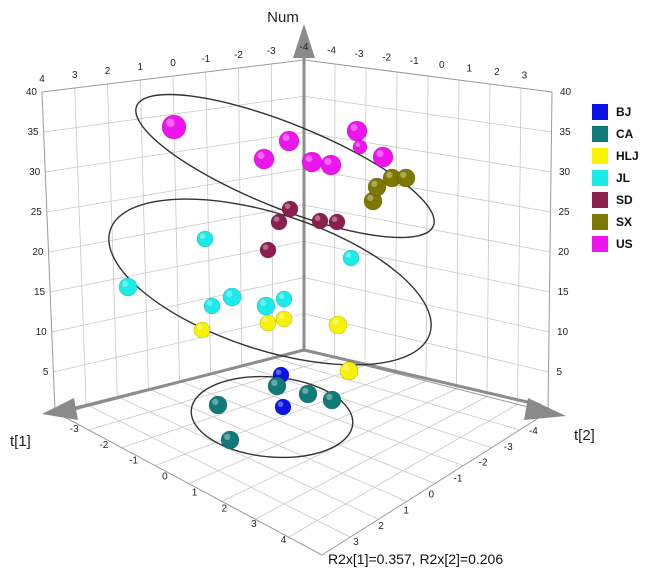 The width and height of the screenshot is (648, 568). Describe the element at coordinates (625, 134) in the screenshot. I see `legend-label-ca: CA` at that location.